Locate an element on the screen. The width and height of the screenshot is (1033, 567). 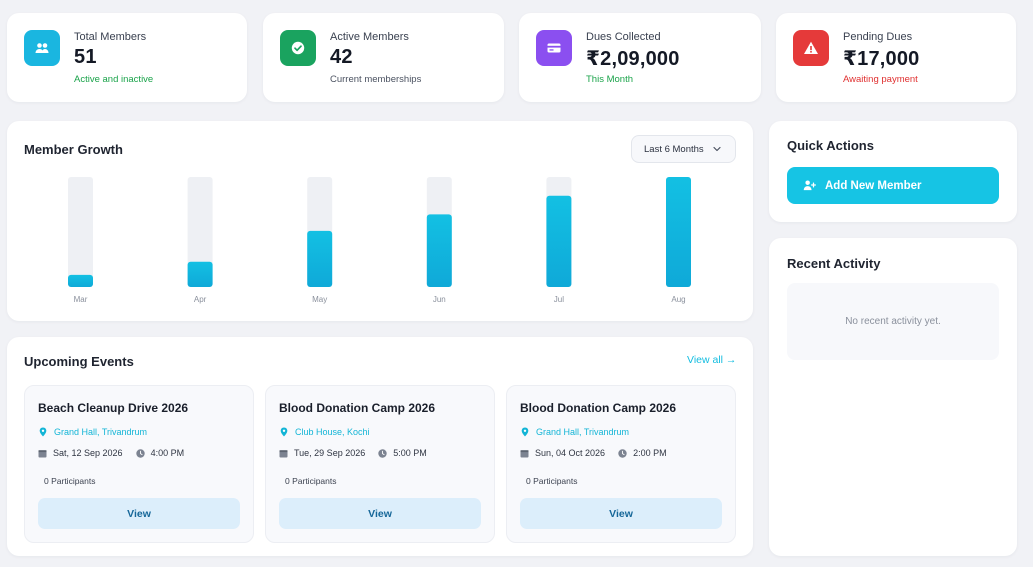
event-date: Sat, 12 Sep 2026 is located at coordinates (88, 453).